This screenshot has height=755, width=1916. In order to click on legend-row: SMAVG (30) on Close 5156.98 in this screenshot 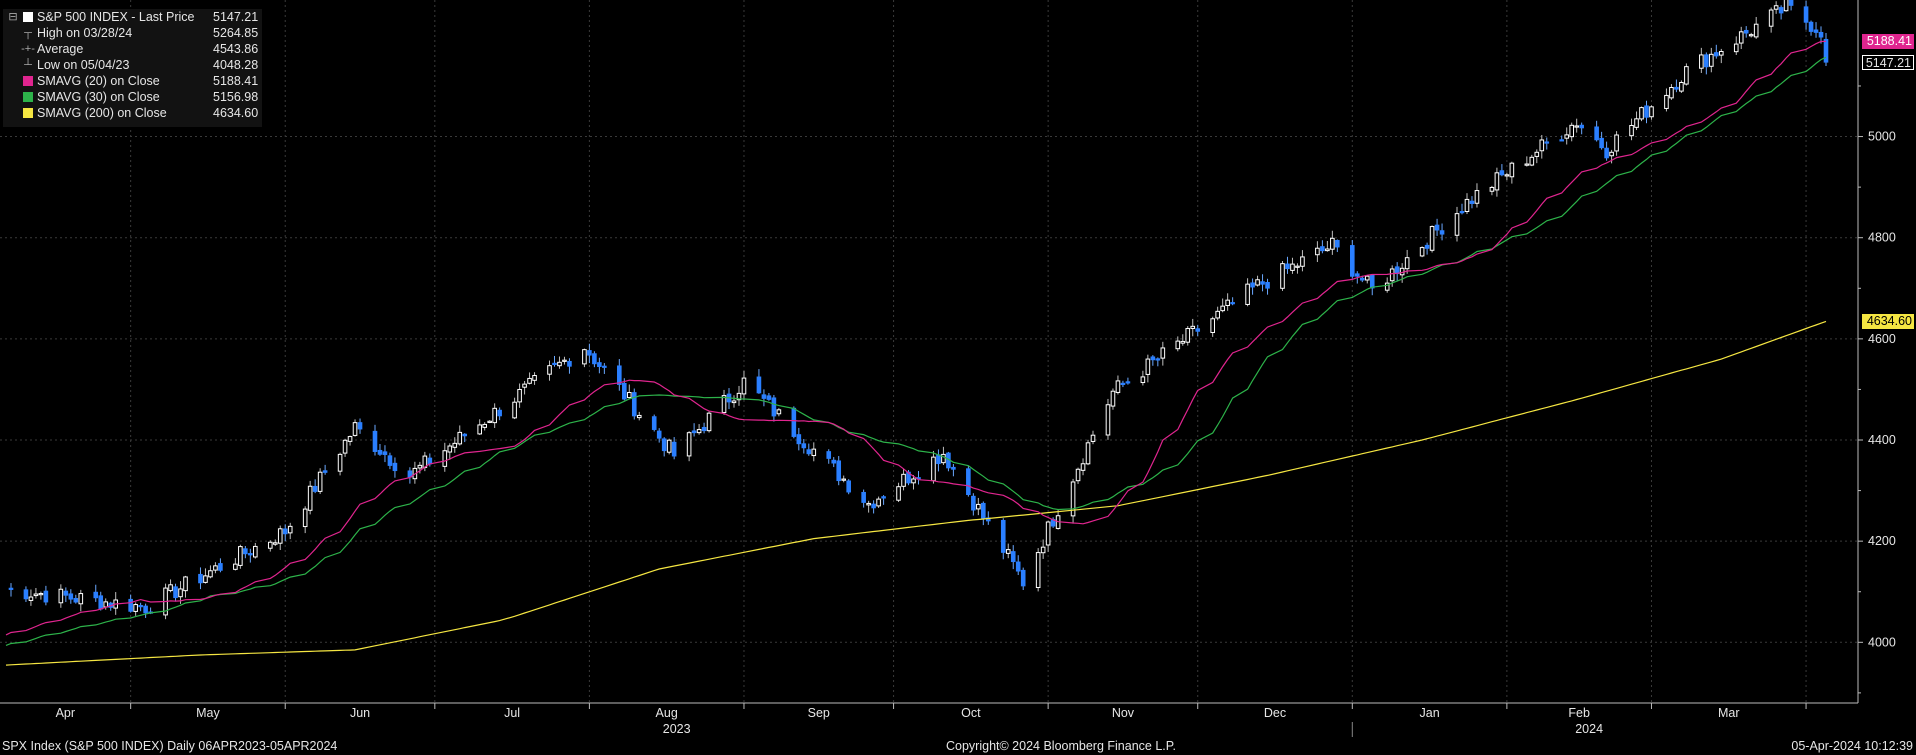, I will do `click(132, 97)`.